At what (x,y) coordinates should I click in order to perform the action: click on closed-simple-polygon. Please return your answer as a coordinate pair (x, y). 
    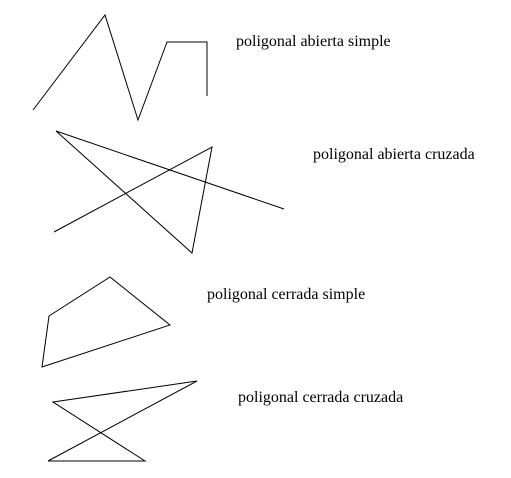
    Looking at the image, I should click on (106, 322).